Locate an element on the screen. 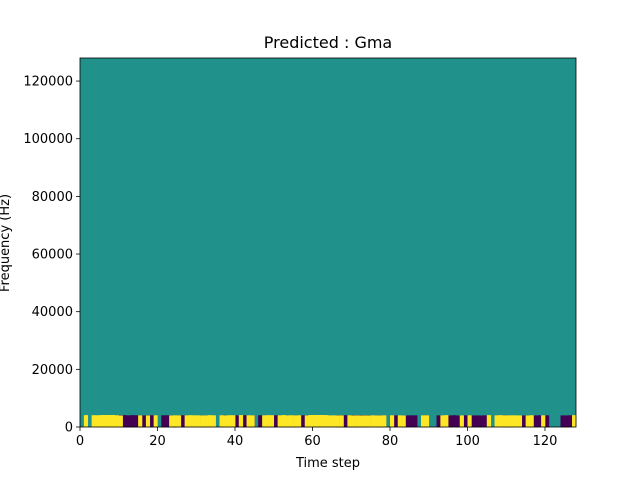 The image size is (640, 480). x-tick-label: 120 is located at coordinates (545, 441).